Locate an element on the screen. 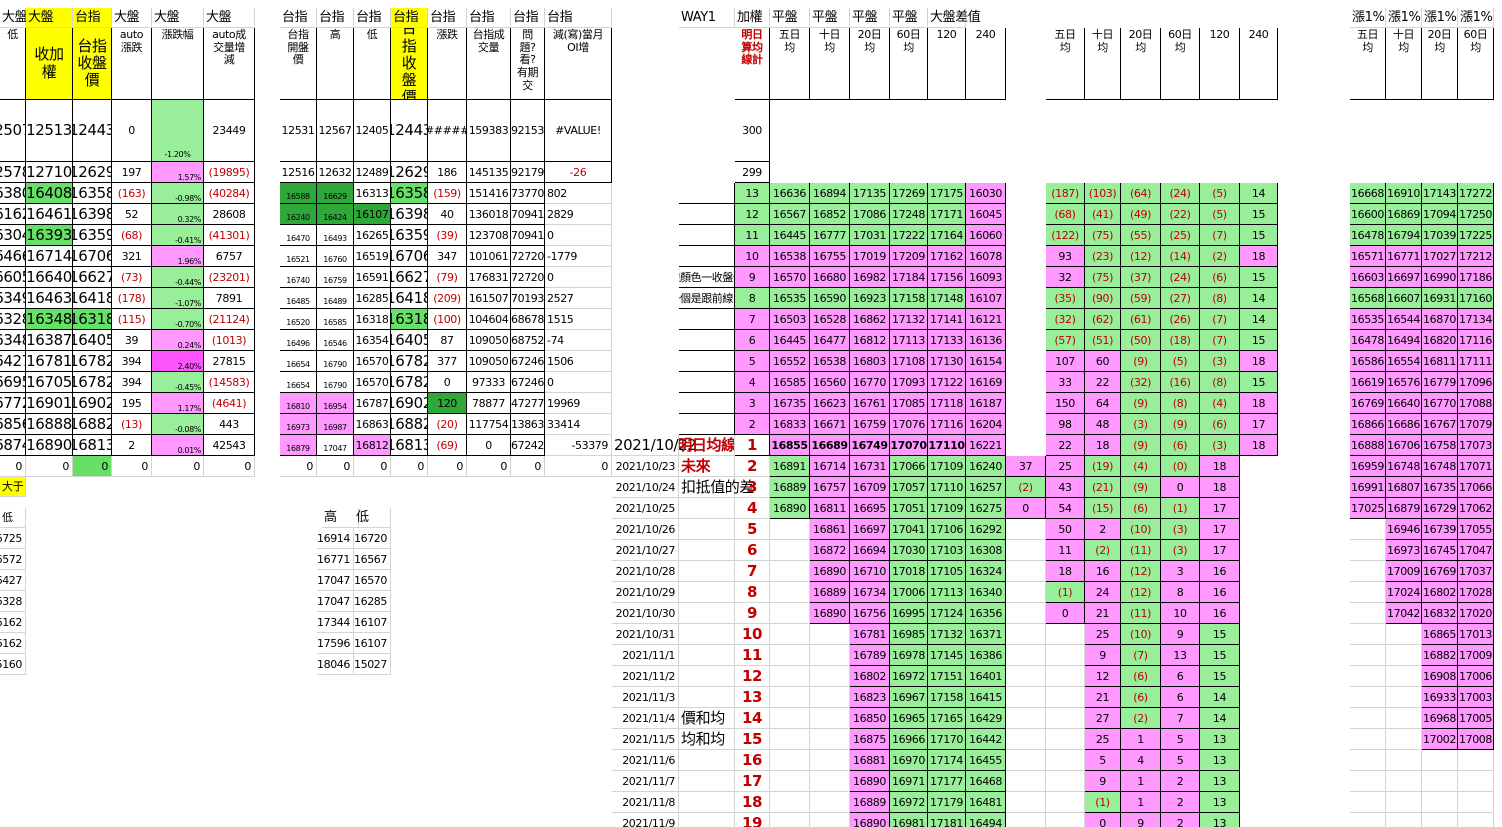  row-11-cell-25: (9) is located at coordinates (1180, 424).